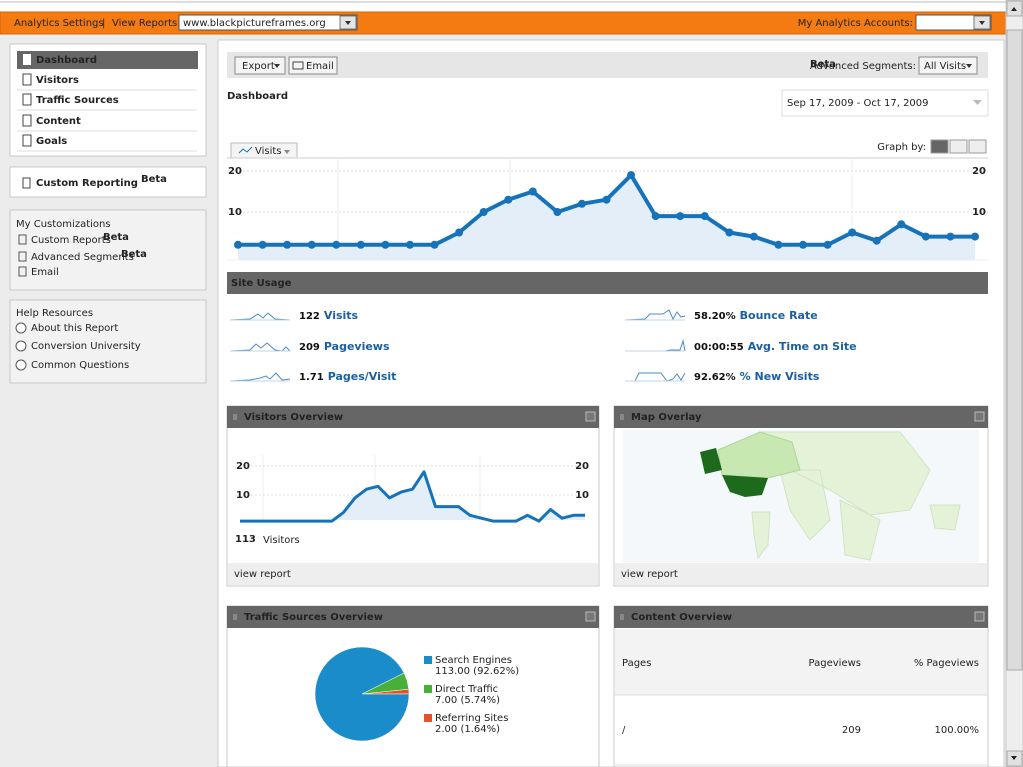  What do you see at coordinates (851, 730) in the screenshot?
I see `table-cell: 209` at bounding box center [851, 730].